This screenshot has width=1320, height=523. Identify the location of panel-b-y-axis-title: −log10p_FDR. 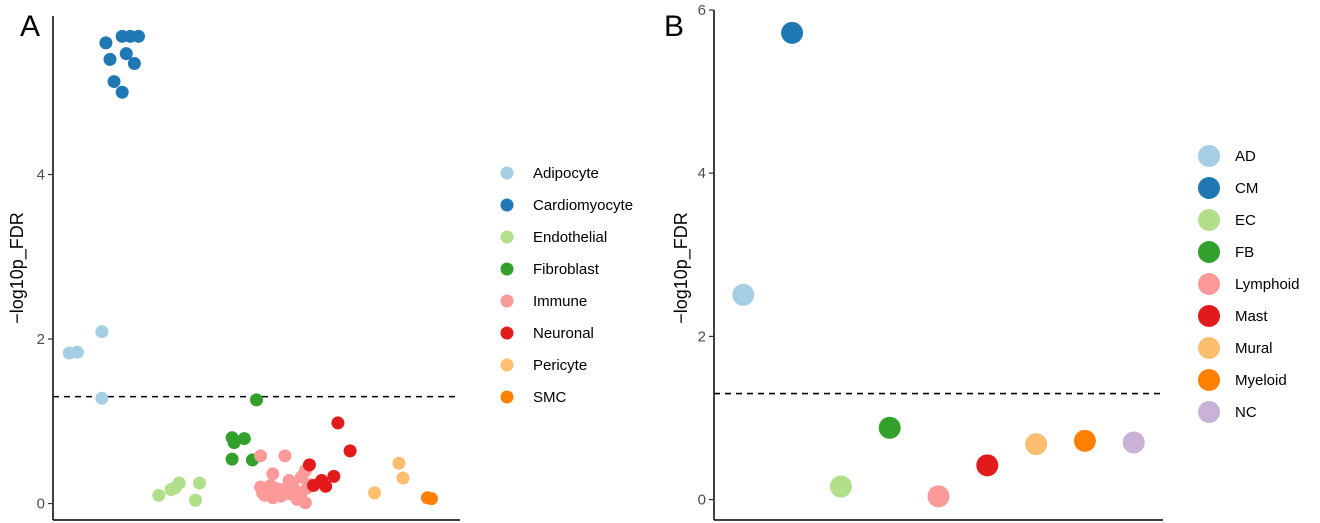
(681, 268).